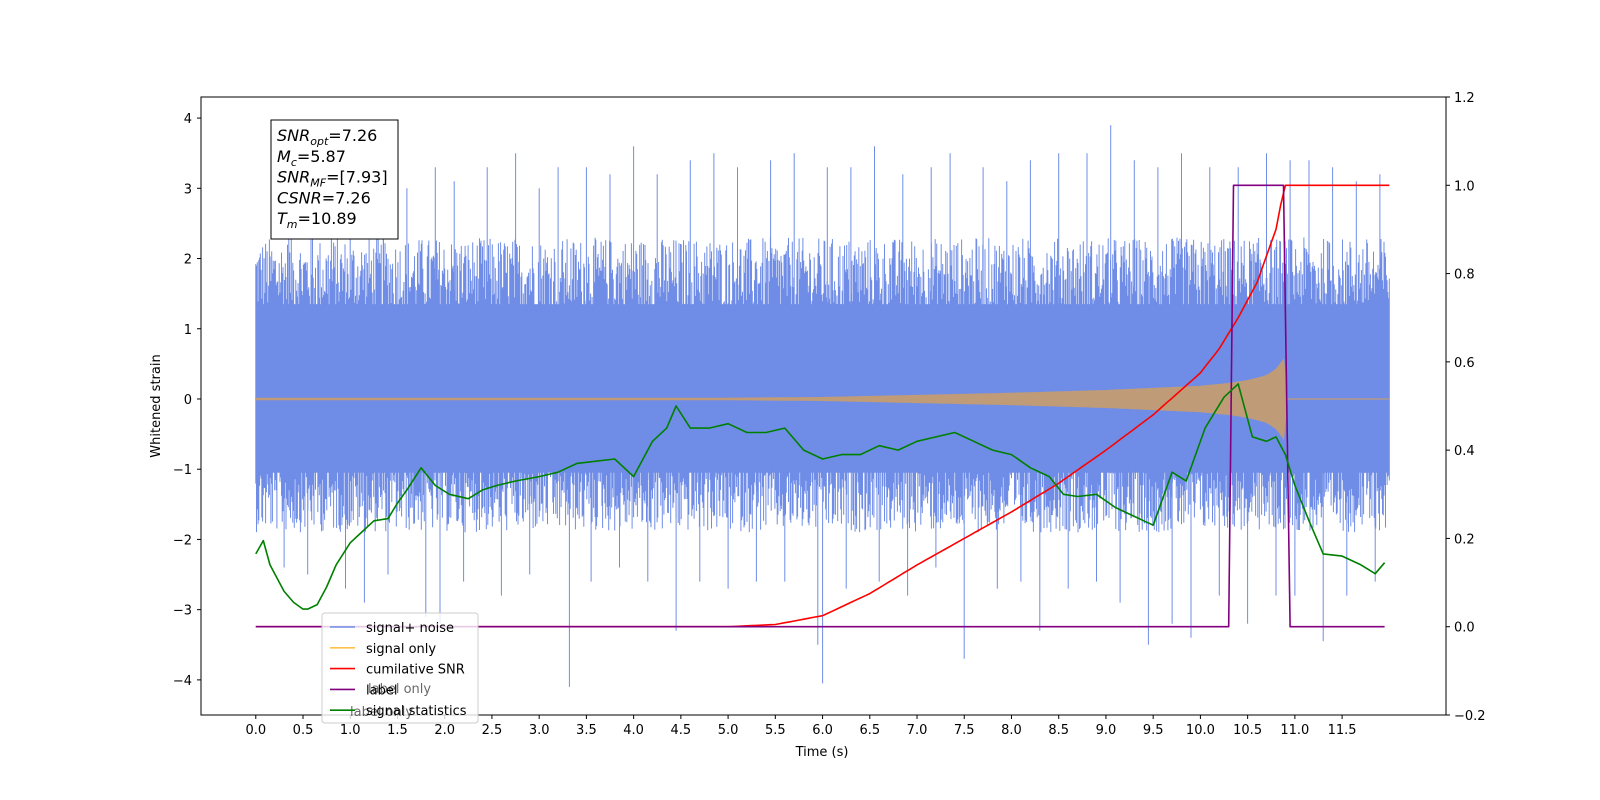 This screenshot has width=1600, height=800. I want to click on y-right-tick-label: 0.4, so click(1464, 451).